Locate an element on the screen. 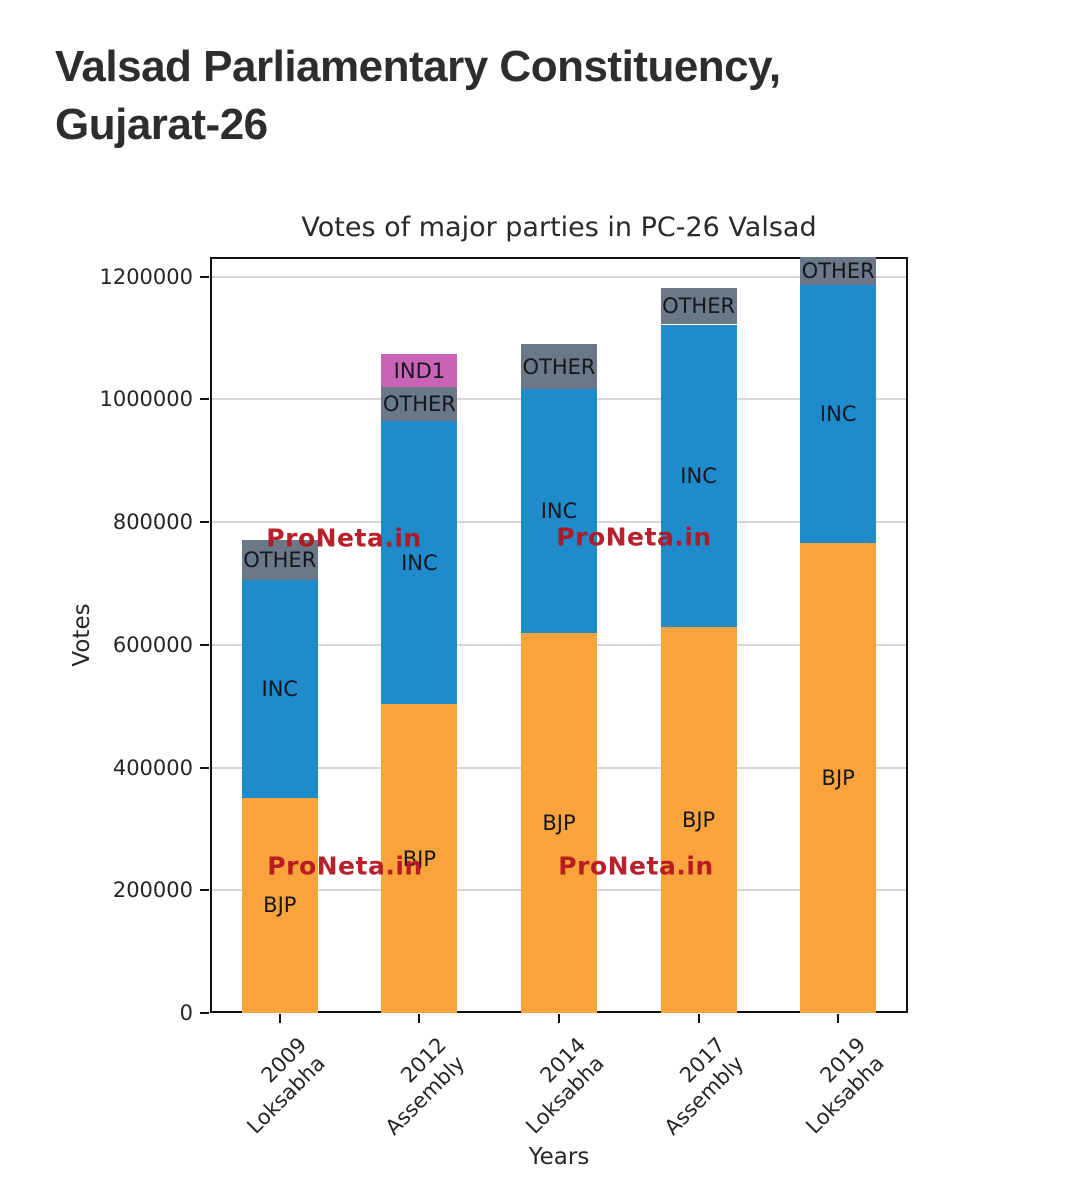 This screenshot has width=1067, height=1197. bar-segment-OTHER-2009 is located at coordinates (279, 559).